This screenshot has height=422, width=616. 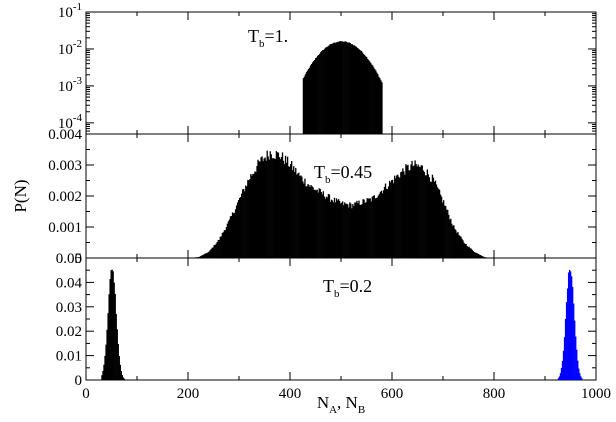 I want to click on y-tick-label: 10⁻², so click(x=70, y=48).